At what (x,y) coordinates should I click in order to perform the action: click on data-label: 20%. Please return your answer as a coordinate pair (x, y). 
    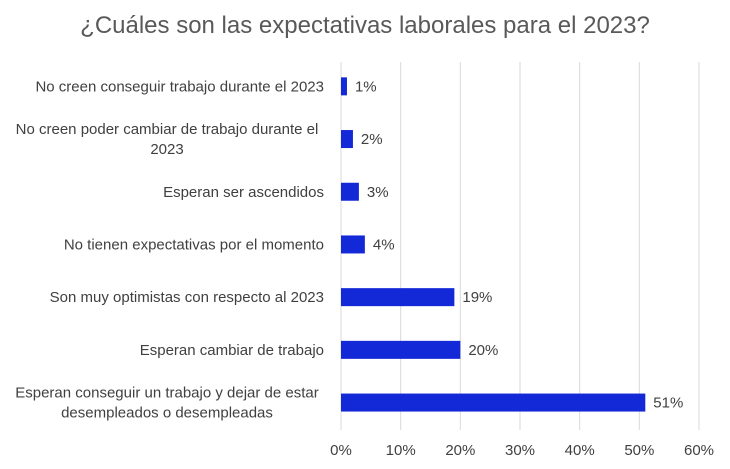
    Looking at the image, I should click on (483, 350).